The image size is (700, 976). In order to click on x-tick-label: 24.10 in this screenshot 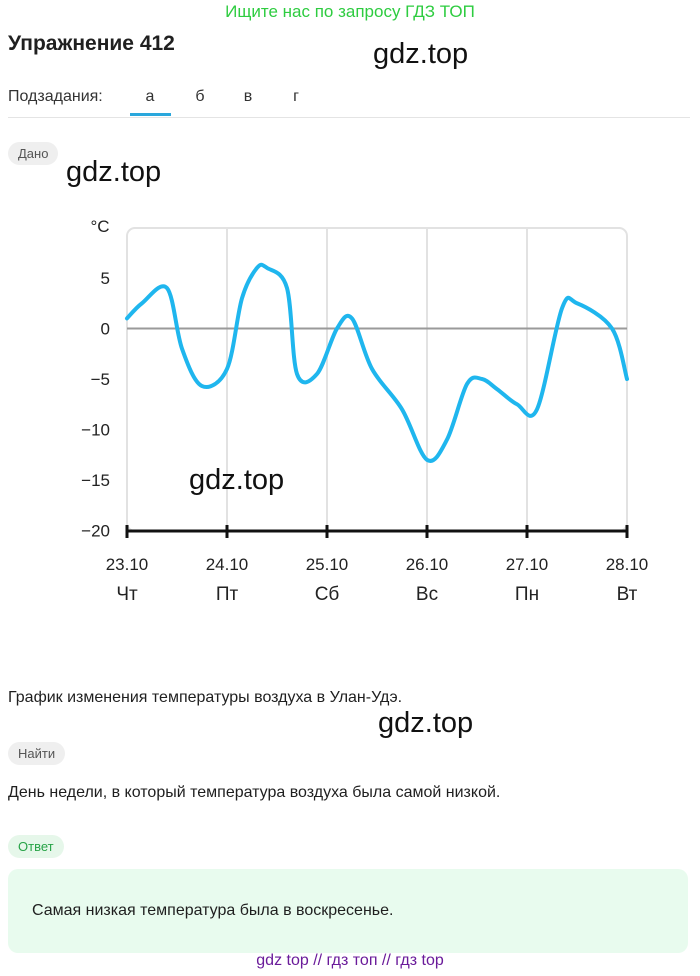, I will do `click(227, 564)`.